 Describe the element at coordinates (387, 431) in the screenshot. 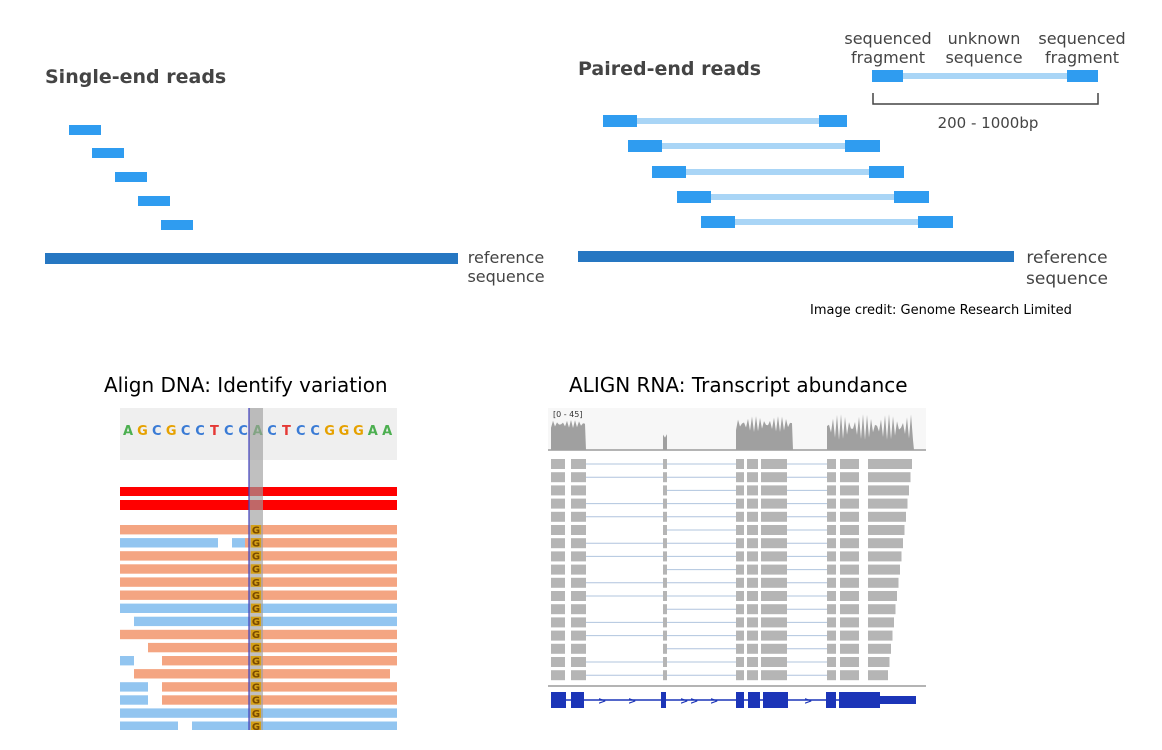

I see `reference-base: A` at that location.